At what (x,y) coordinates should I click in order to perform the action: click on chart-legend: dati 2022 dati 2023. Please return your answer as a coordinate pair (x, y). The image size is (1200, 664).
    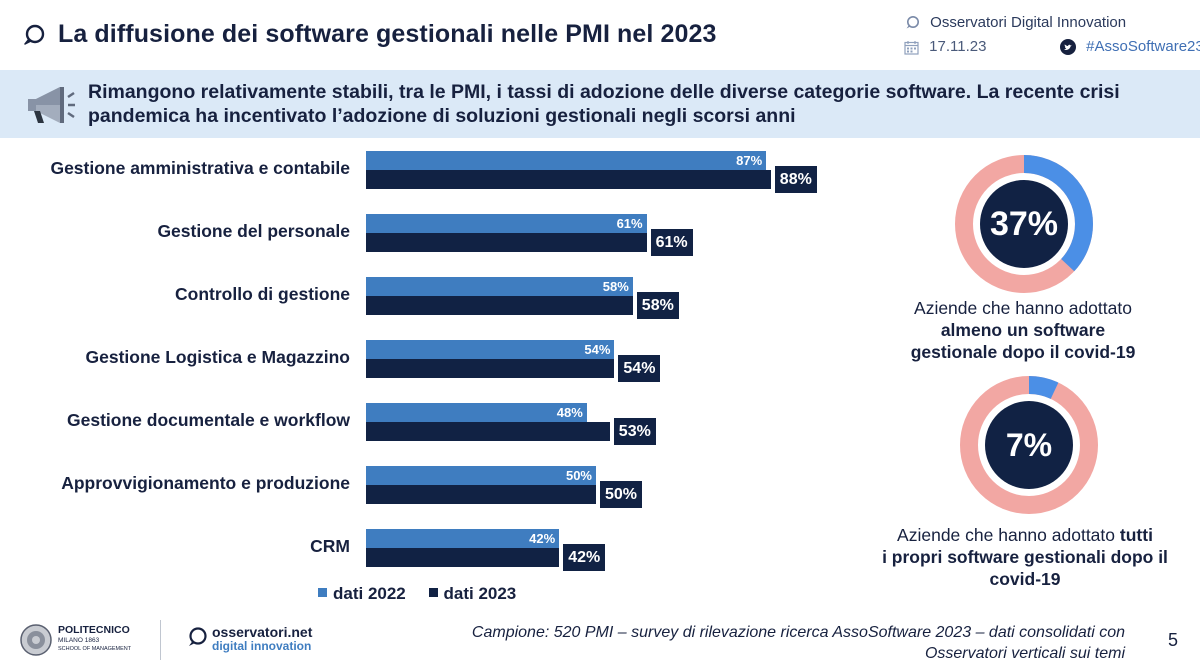
    Looking at the image, I should click on (426, 594).